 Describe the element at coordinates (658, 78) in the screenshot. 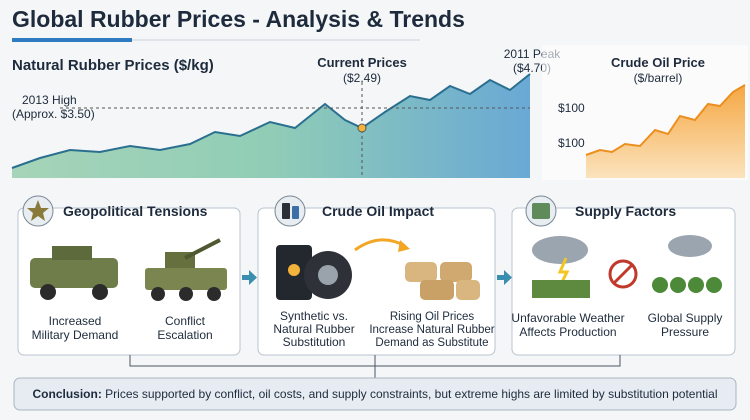

I see `oil-unit: ($/barrel)` at that location.